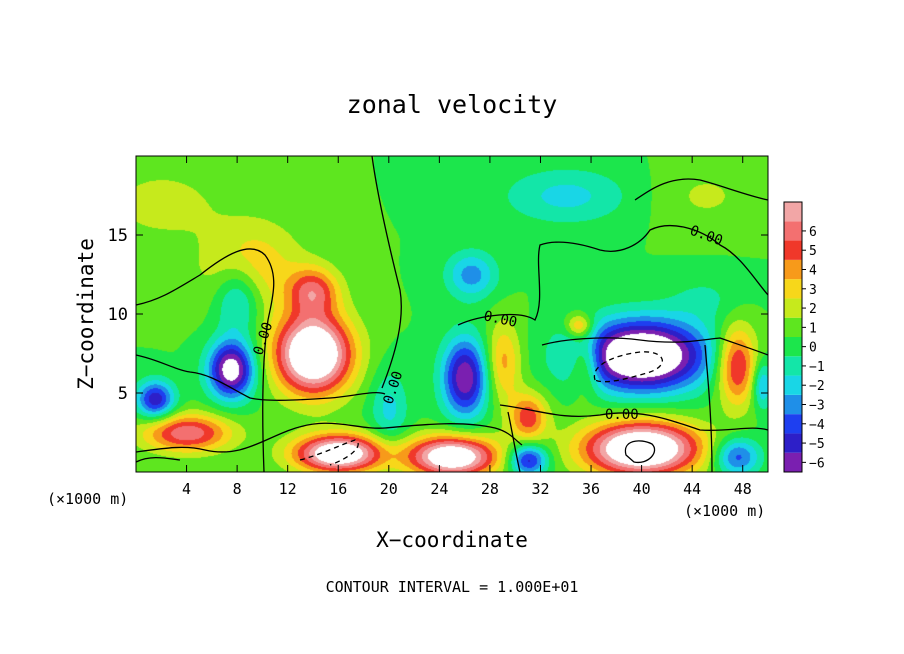 The width and height of the screenshot is (904, 654). Describe the element at coordinates (338, 489) in the screenshot. I see `x-tick-label: 16` at that location.